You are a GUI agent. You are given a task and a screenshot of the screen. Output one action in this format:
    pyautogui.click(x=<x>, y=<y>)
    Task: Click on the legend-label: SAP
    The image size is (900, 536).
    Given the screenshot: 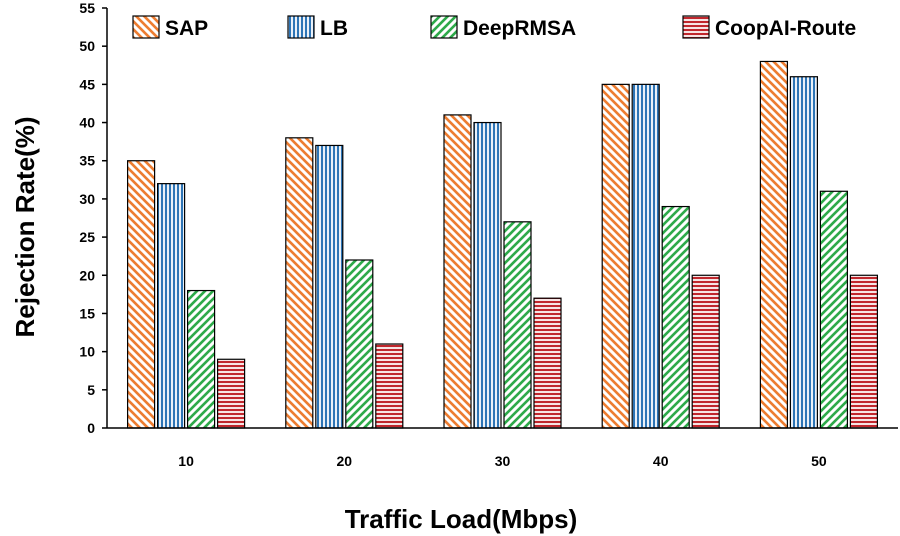 What is the action you would take?
    pyautogui.click(x=186, y=28)
    